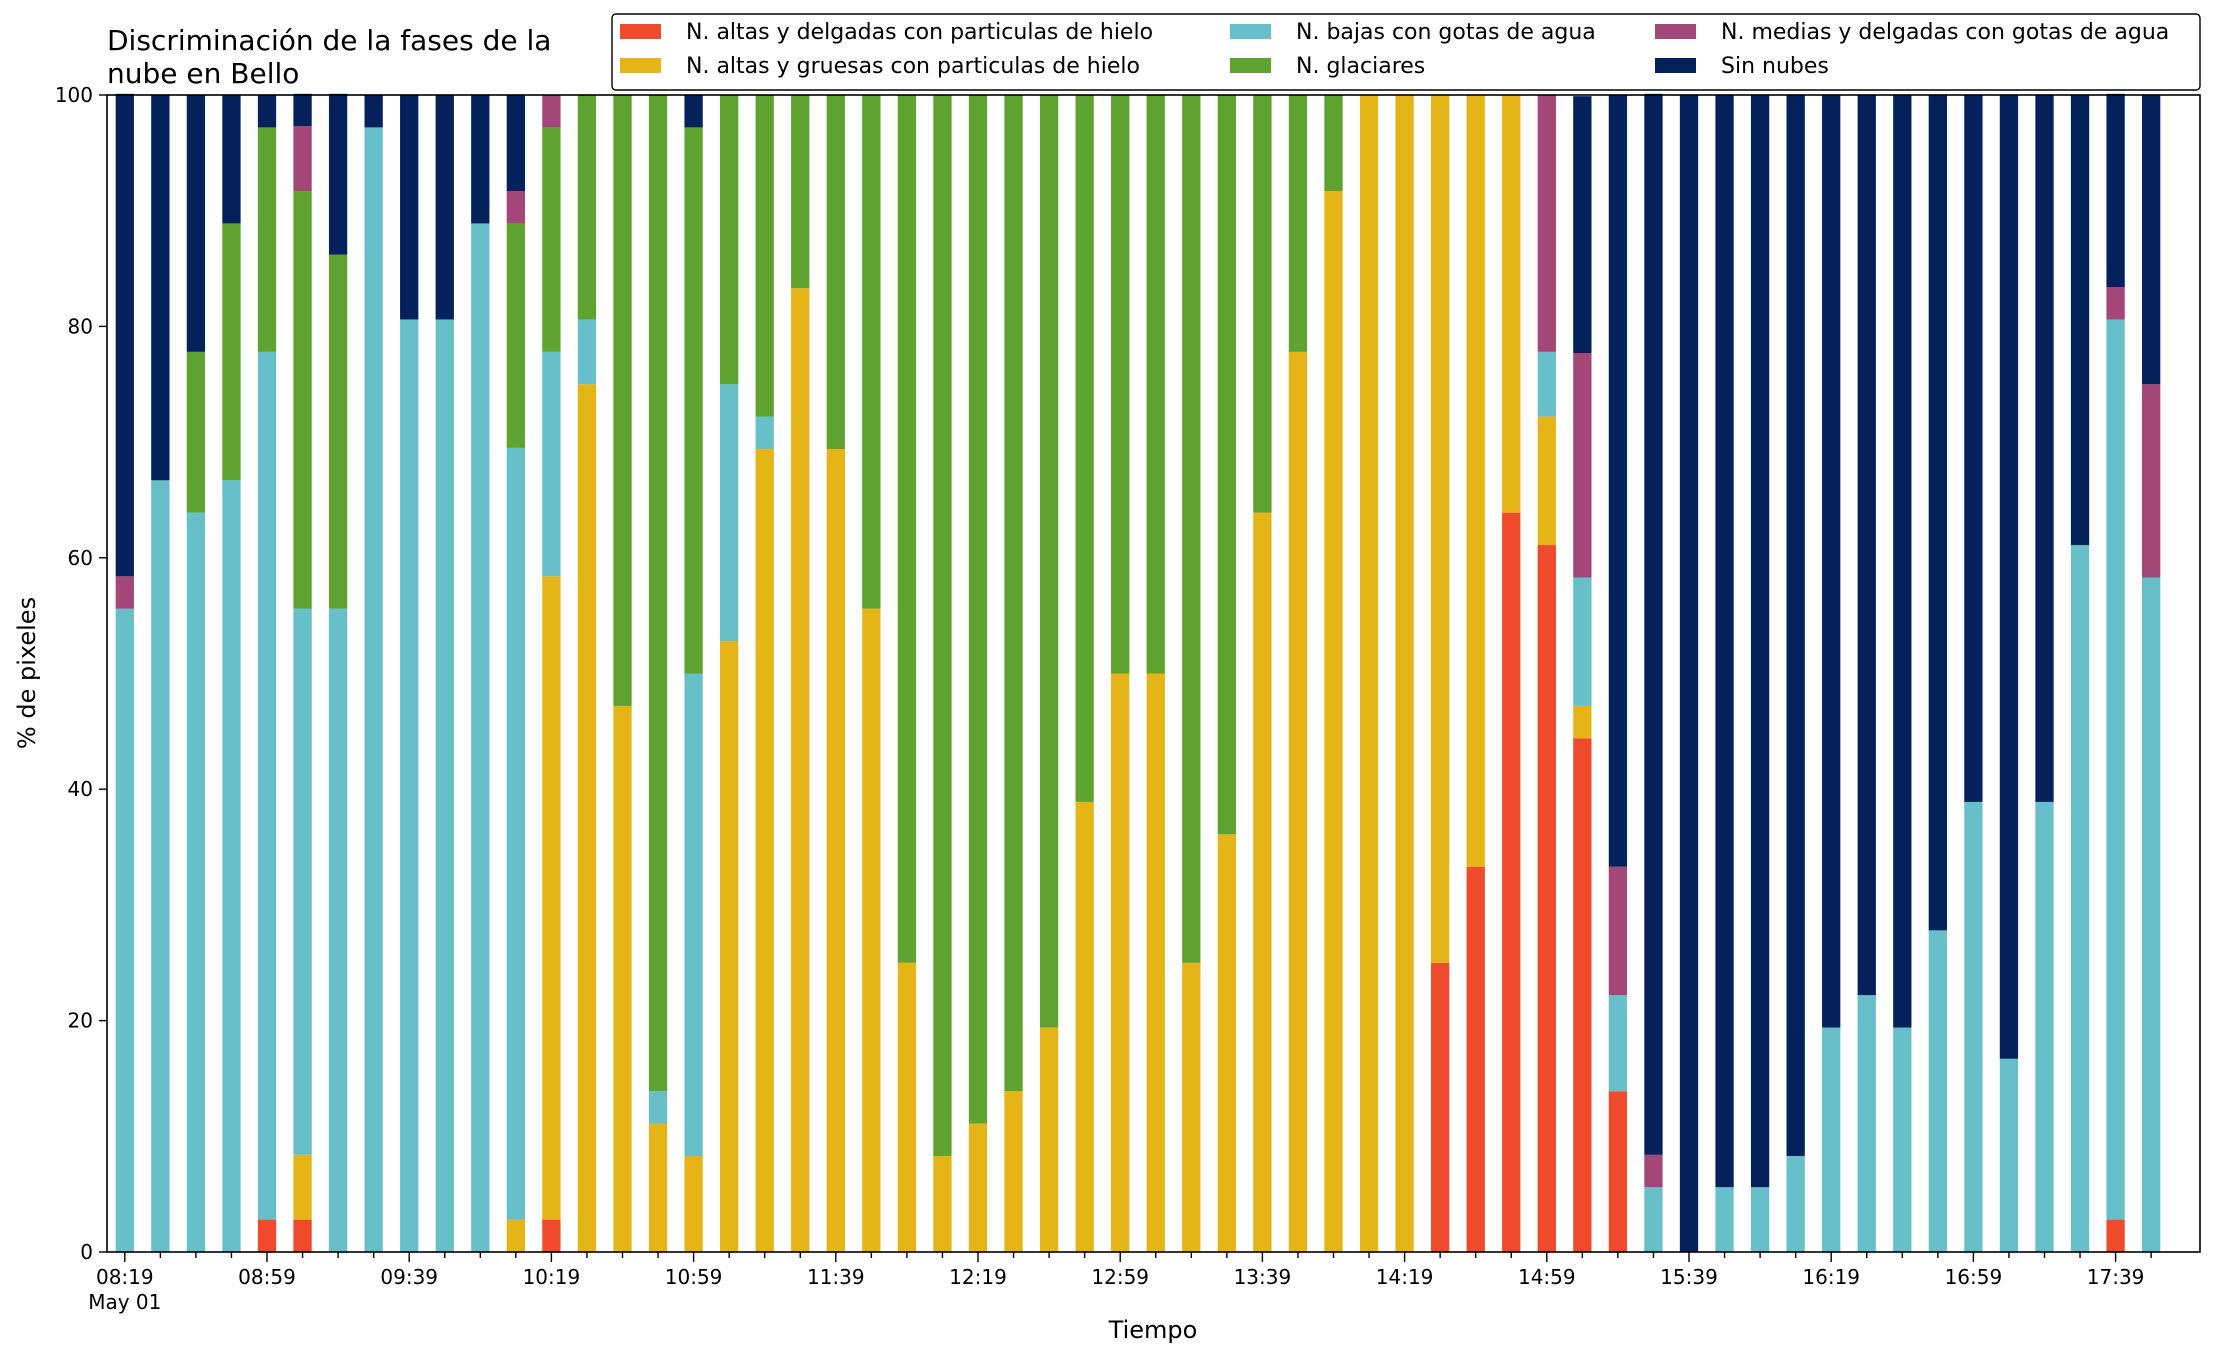 The height and width of the screenshot is (1355, 2216). Describe the element at coordinates (1369, 673) in the screenshot. I see `bar-segment-1409-s1` at that location.